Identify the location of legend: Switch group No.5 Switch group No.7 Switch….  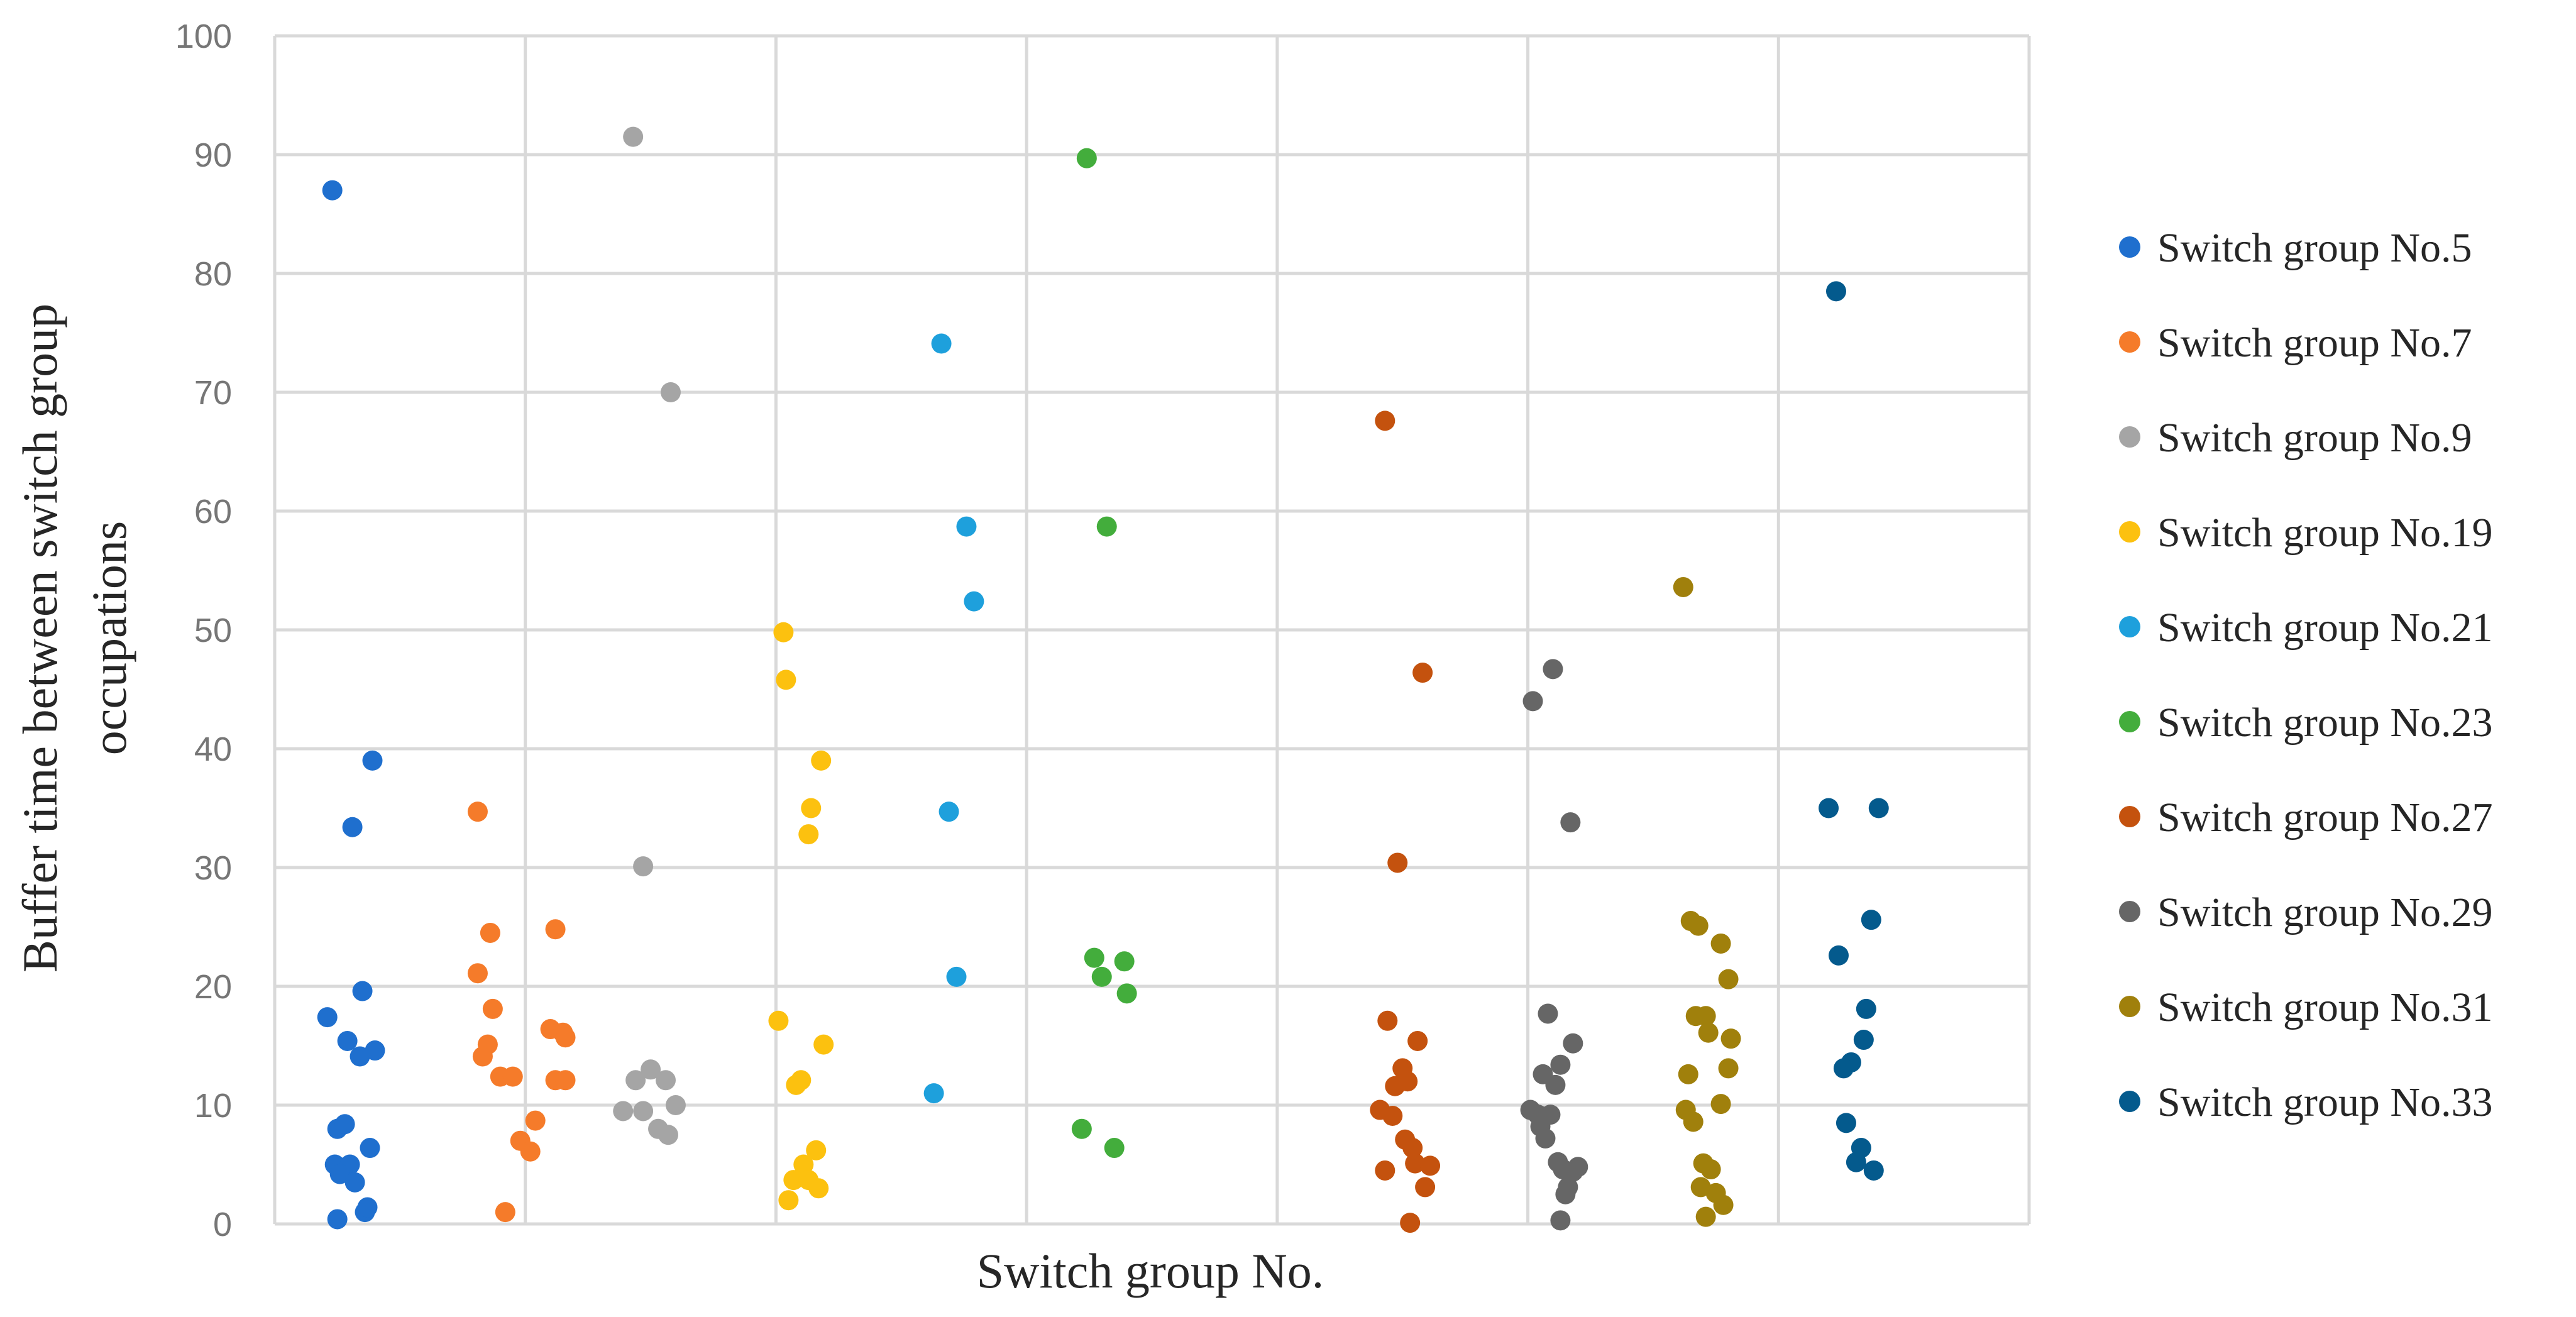
(2305, 675).